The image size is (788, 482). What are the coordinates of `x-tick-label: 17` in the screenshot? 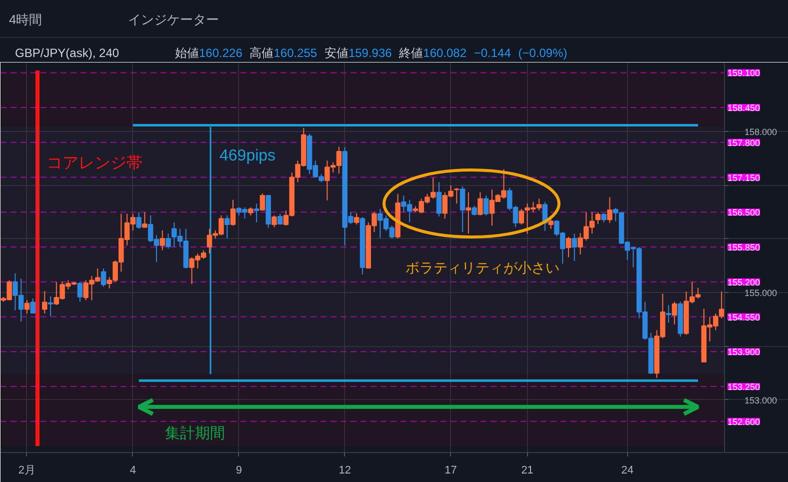 It's located at (450, 470).